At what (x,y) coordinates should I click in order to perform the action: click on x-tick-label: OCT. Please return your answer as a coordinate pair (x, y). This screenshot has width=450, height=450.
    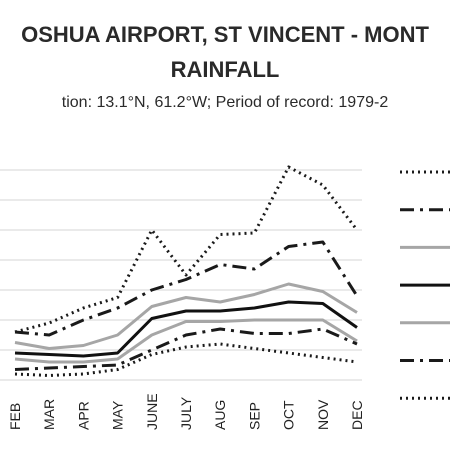
    Looking at the image, I should click on (289, 415).